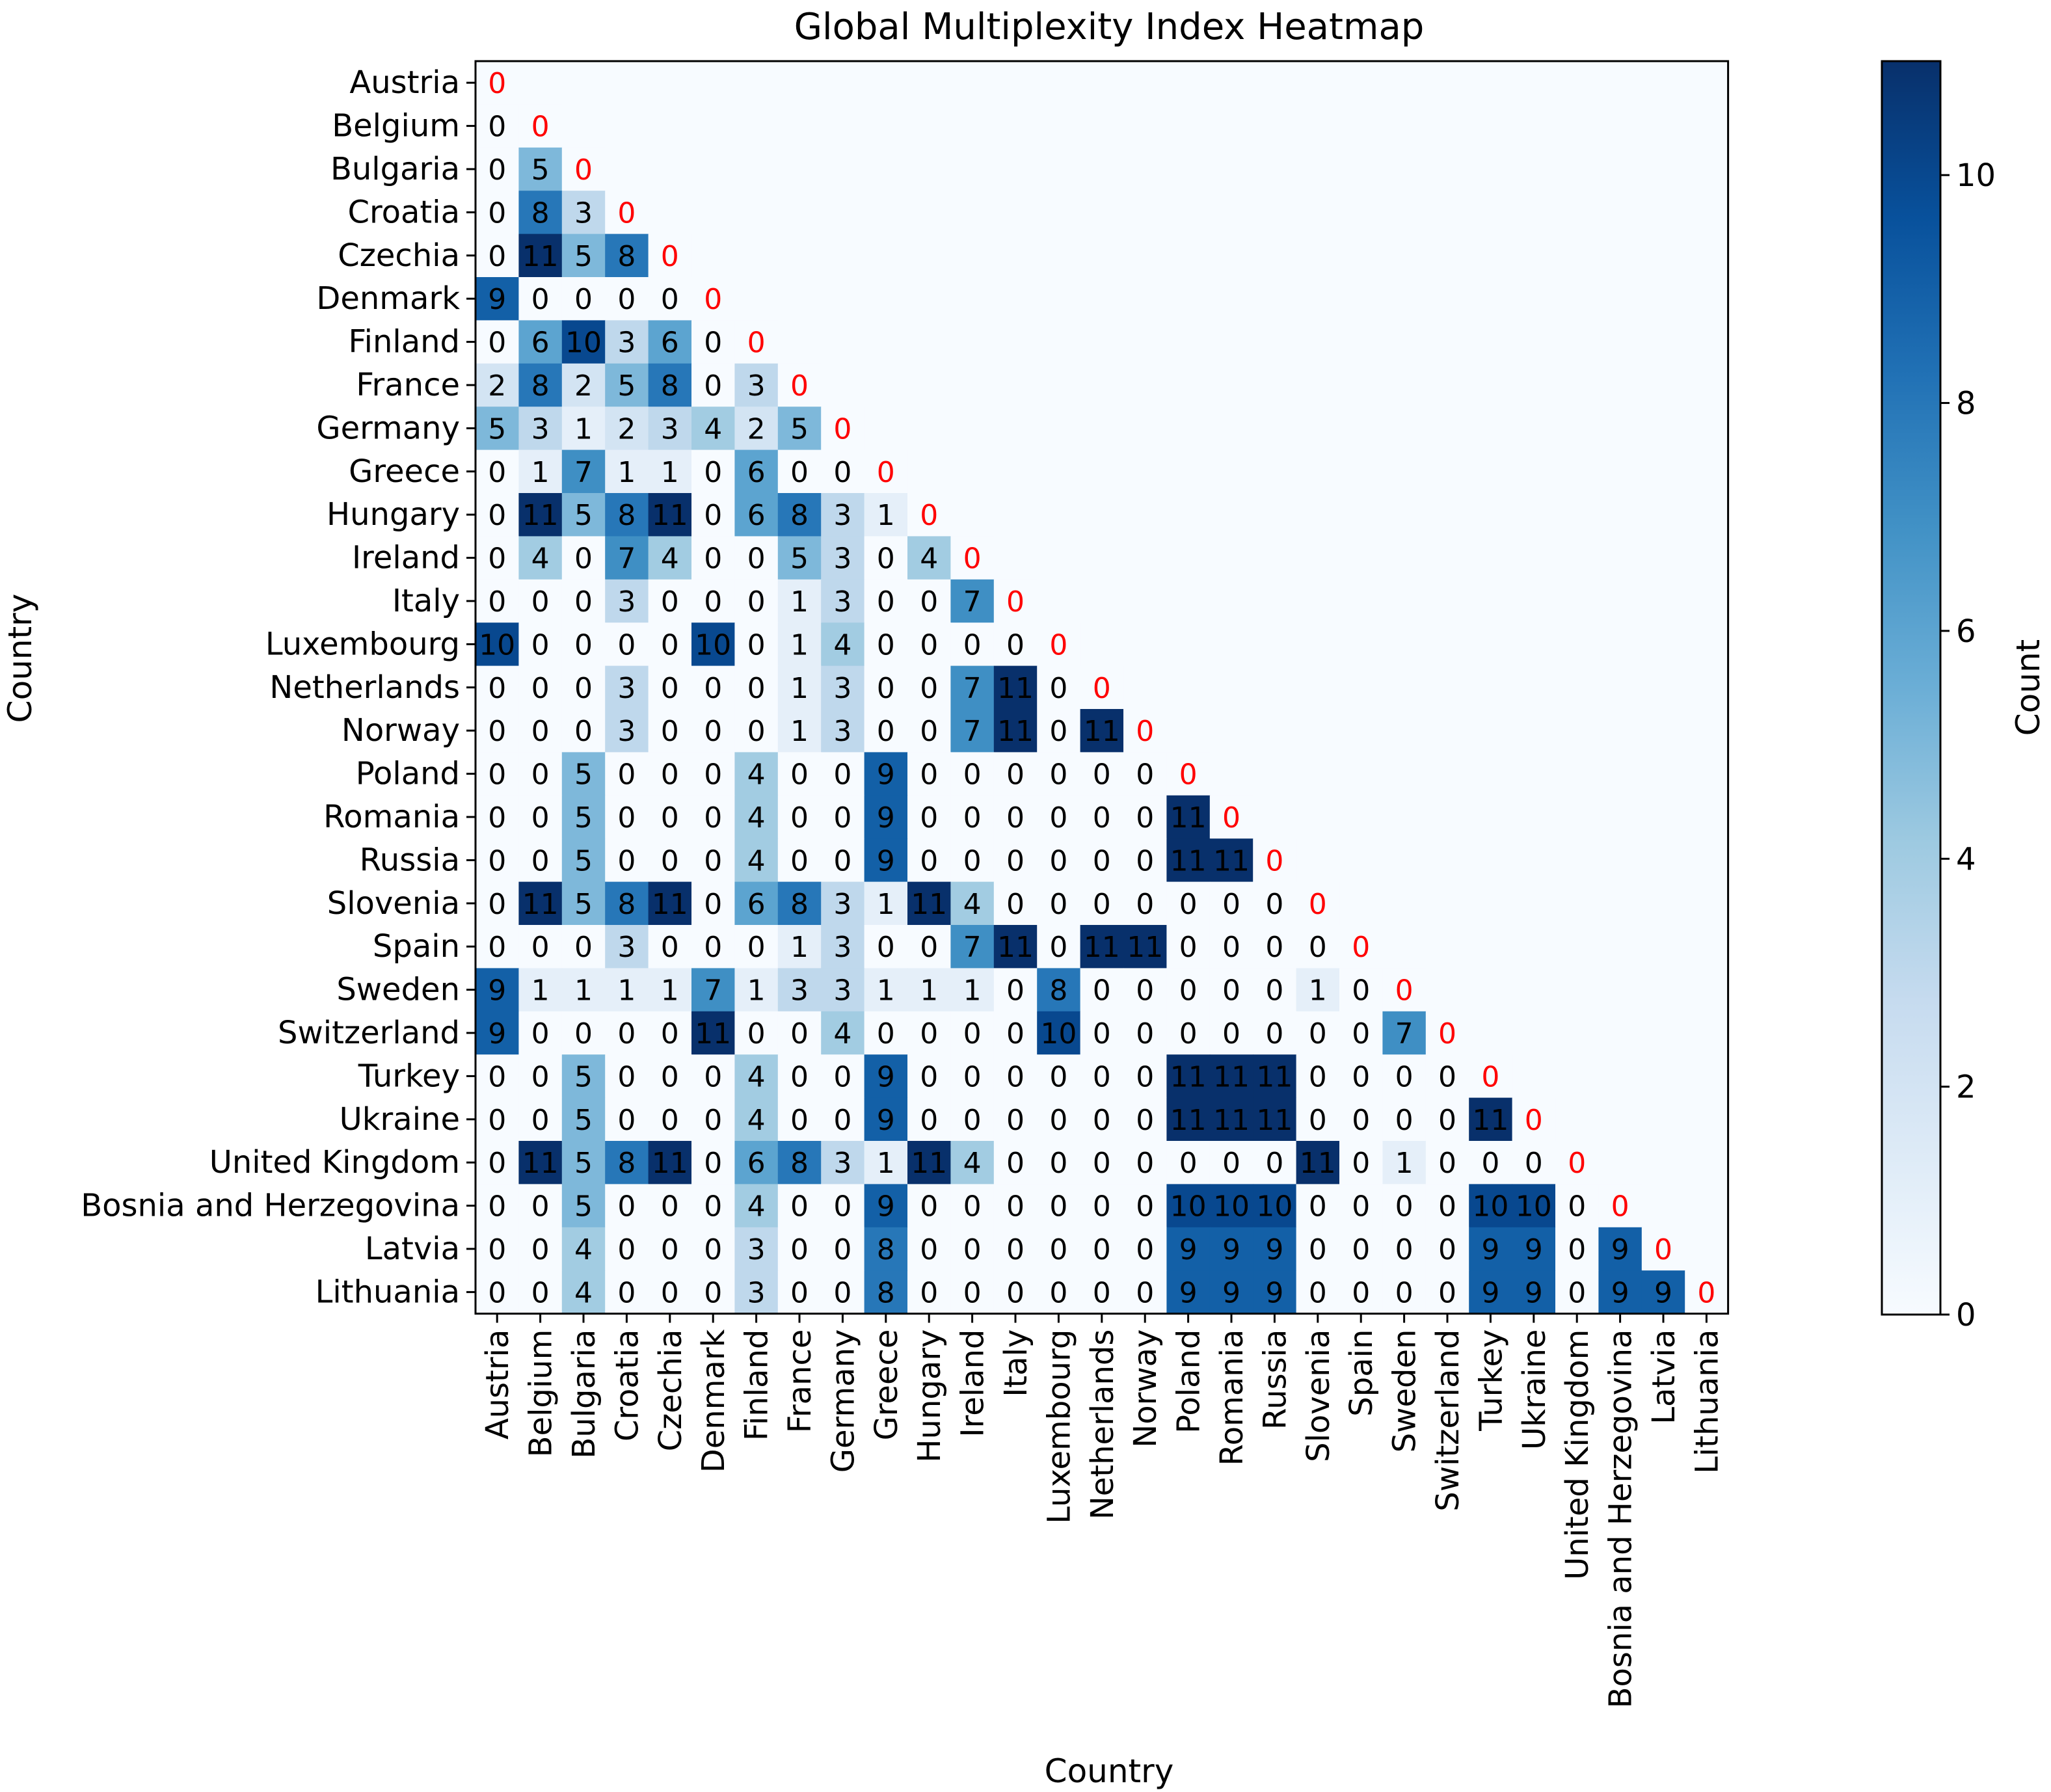  What do you see at coordinates (404, 82) in the screenshot?
I see `y-tick-label: Austria` at bounding box center [404, 82].